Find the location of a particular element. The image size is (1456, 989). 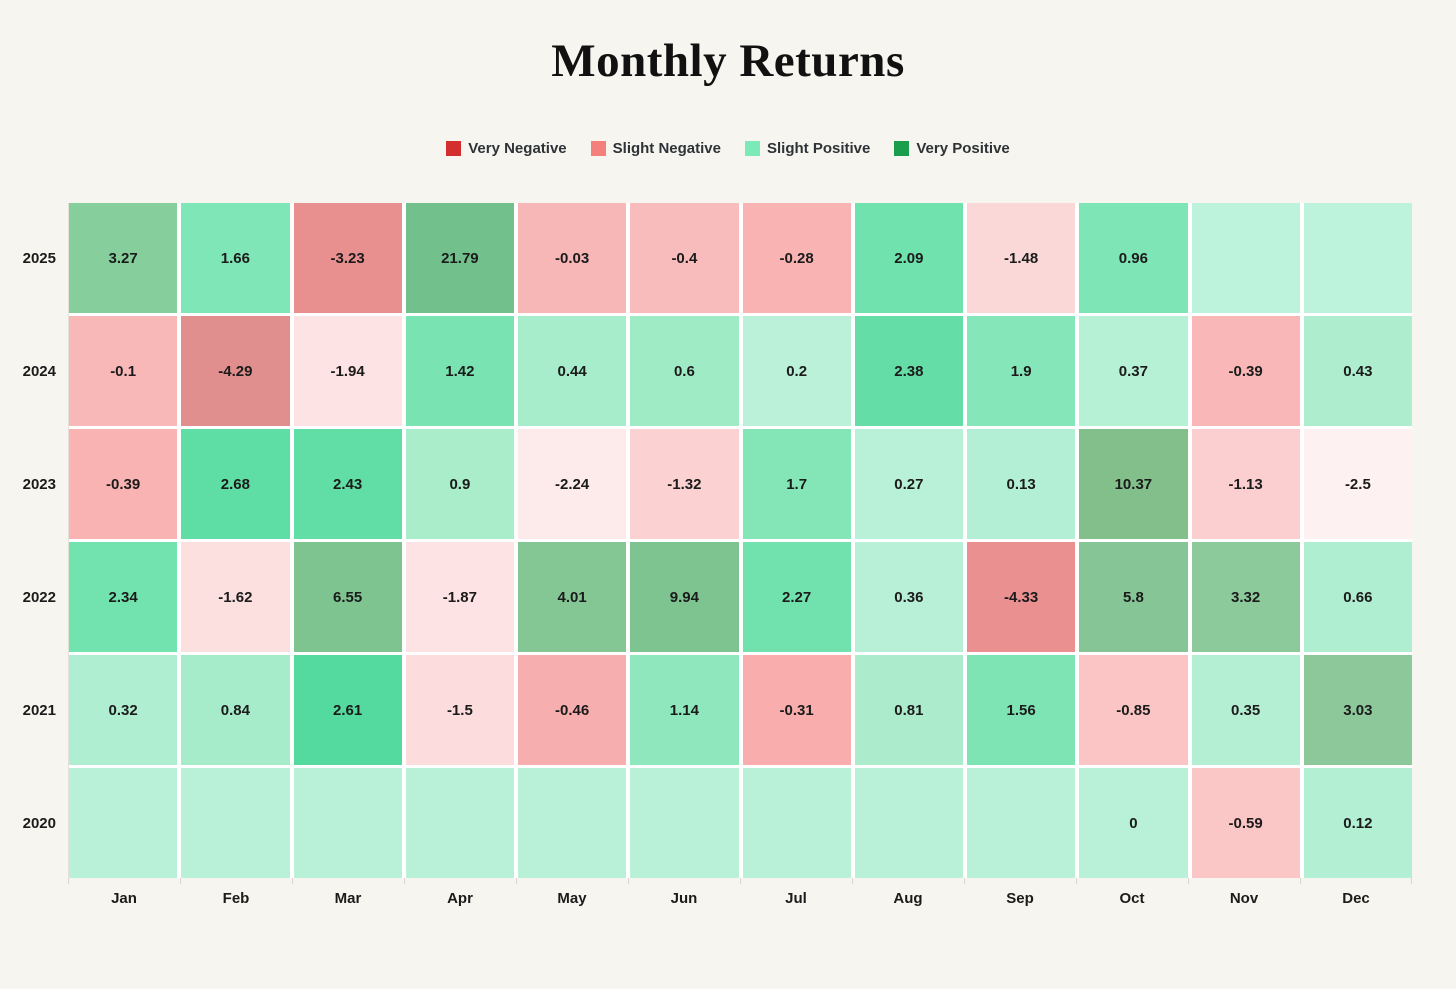

y-axis: 2025 2024 2023 2022 2021 2020 is located at coordinates (45, 540).